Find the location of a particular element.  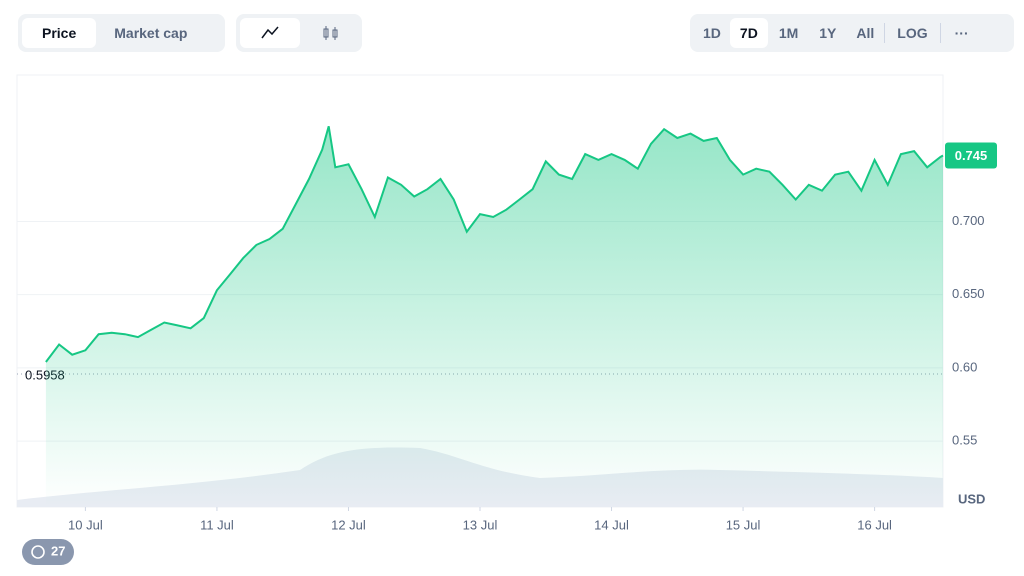

tab: 7D is located at coordinates (748, 33).